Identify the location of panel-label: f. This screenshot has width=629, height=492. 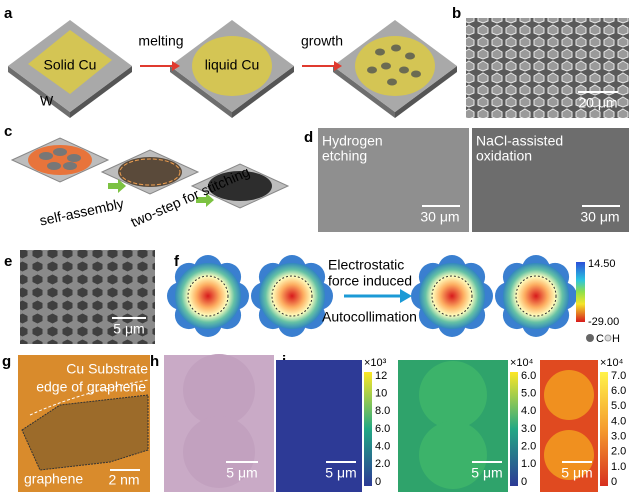
(177, 261).